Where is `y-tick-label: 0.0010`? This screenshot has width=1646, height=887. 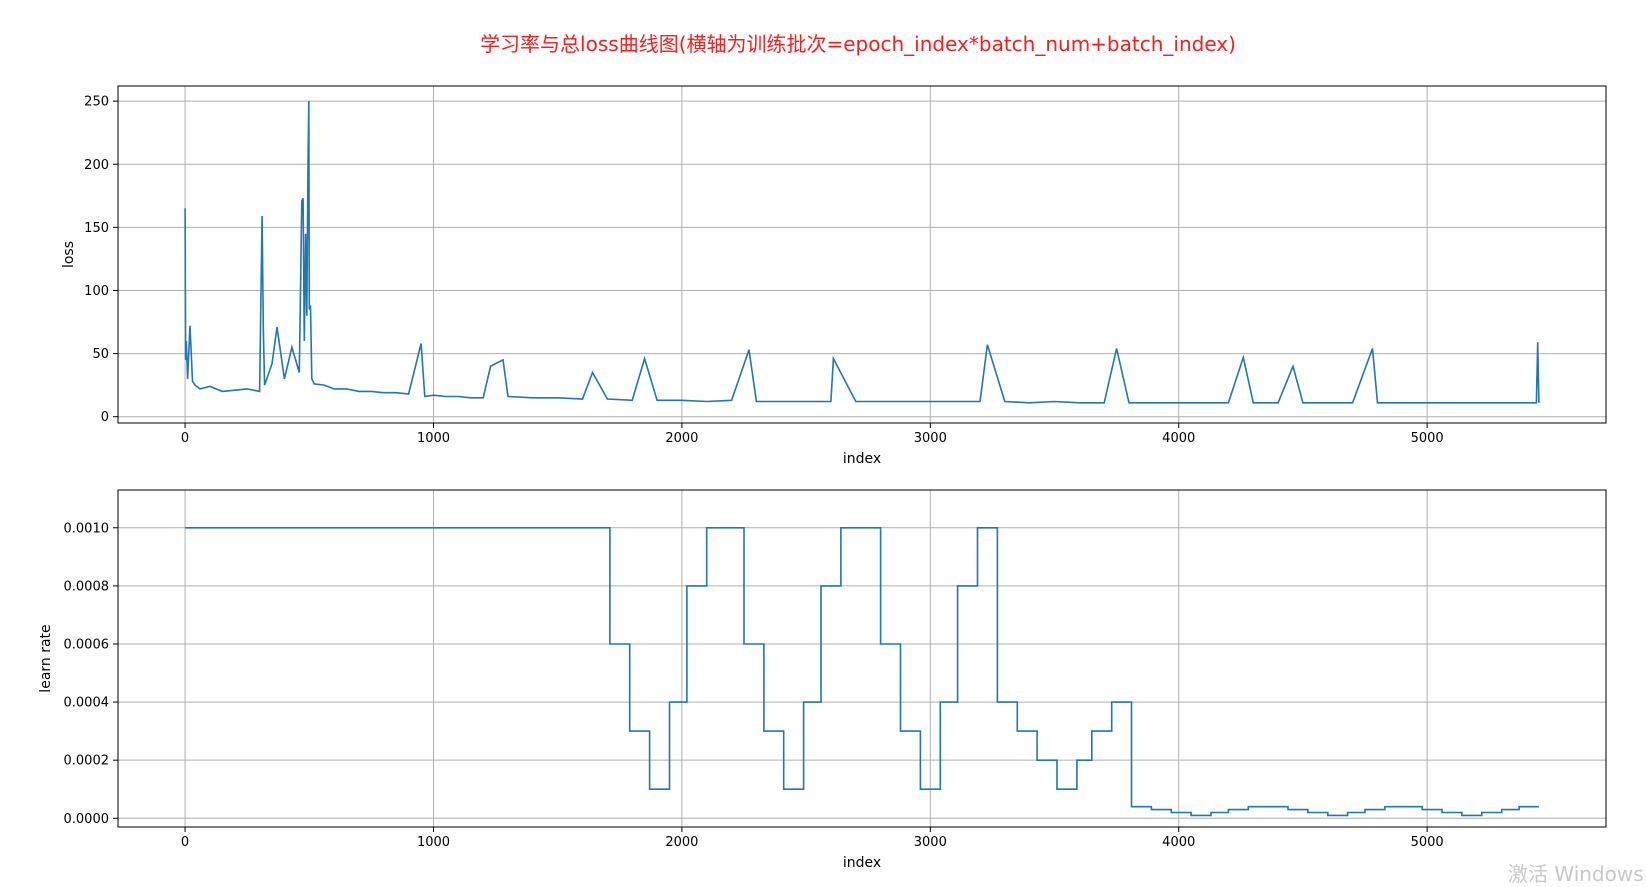
y-tick-label: 0.0010 is located at coordinates (87, 528).